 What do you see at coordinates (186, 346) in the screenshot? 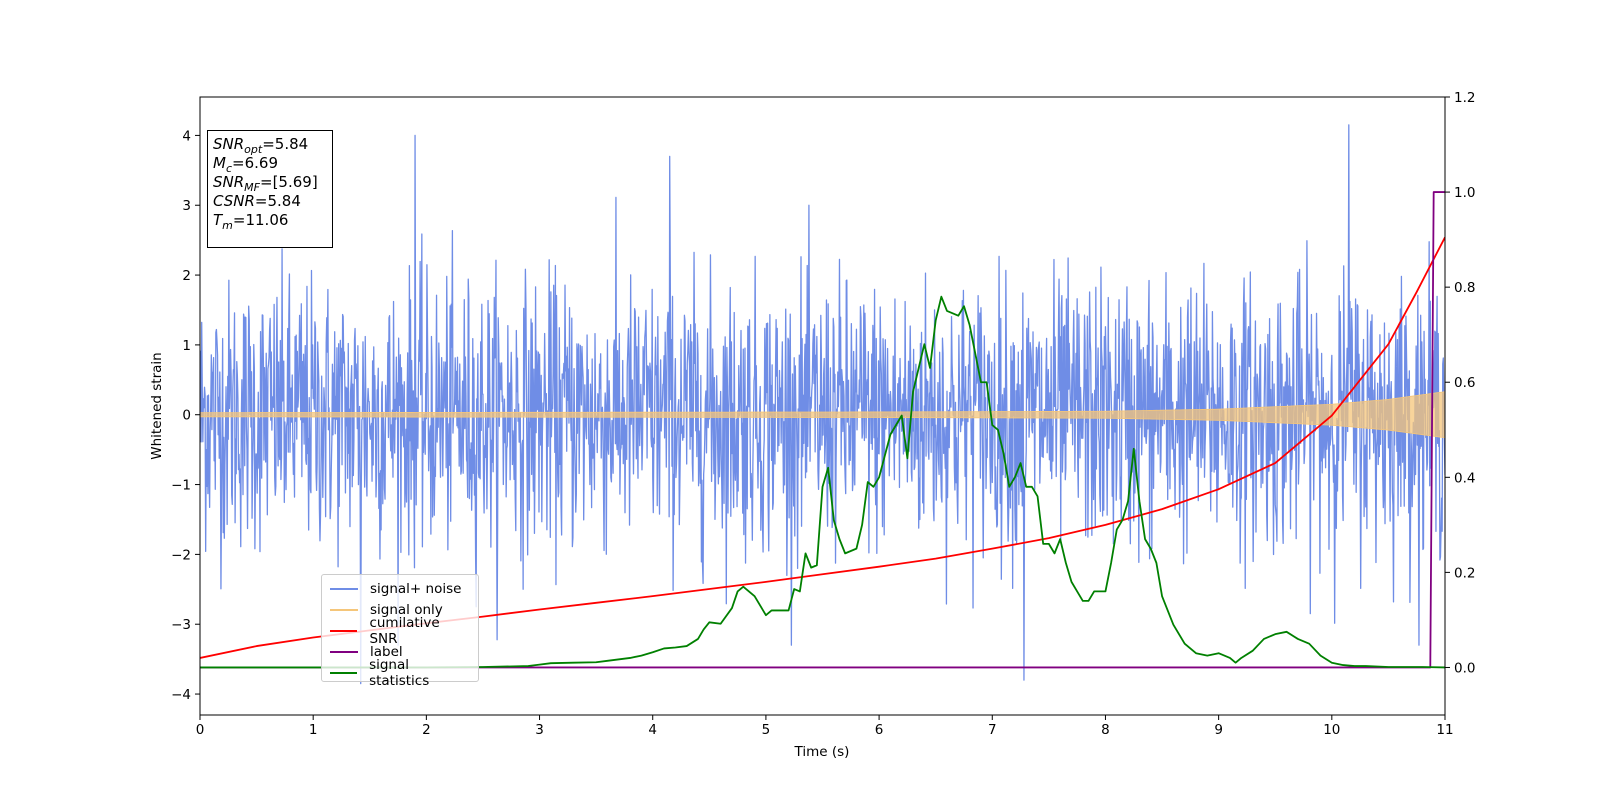
I see `y-tick-label: 1` at bounding box center [186, 346].